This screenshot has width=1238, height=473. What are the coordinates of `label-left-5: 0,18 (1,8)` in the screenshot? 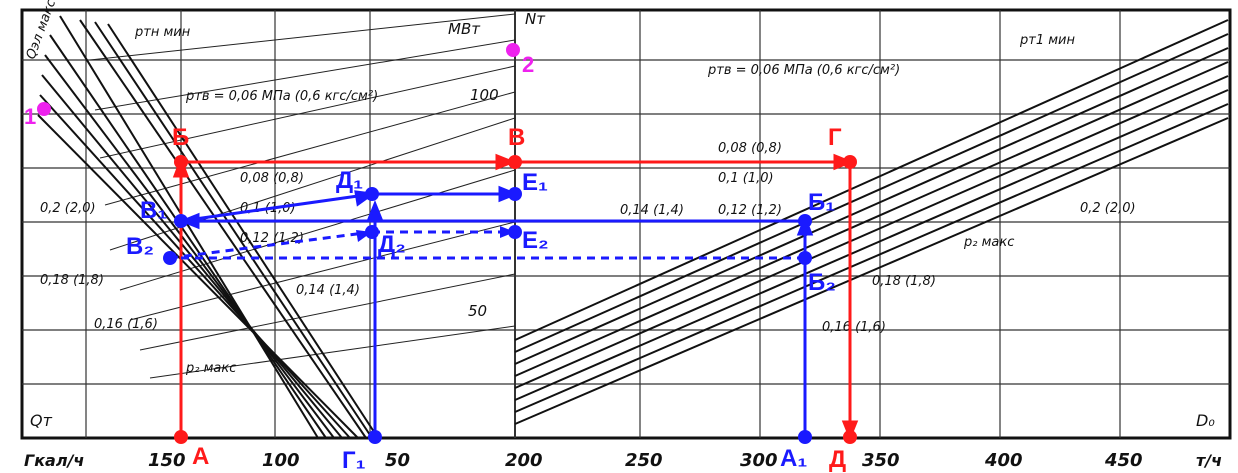 It's located at (72, 280).